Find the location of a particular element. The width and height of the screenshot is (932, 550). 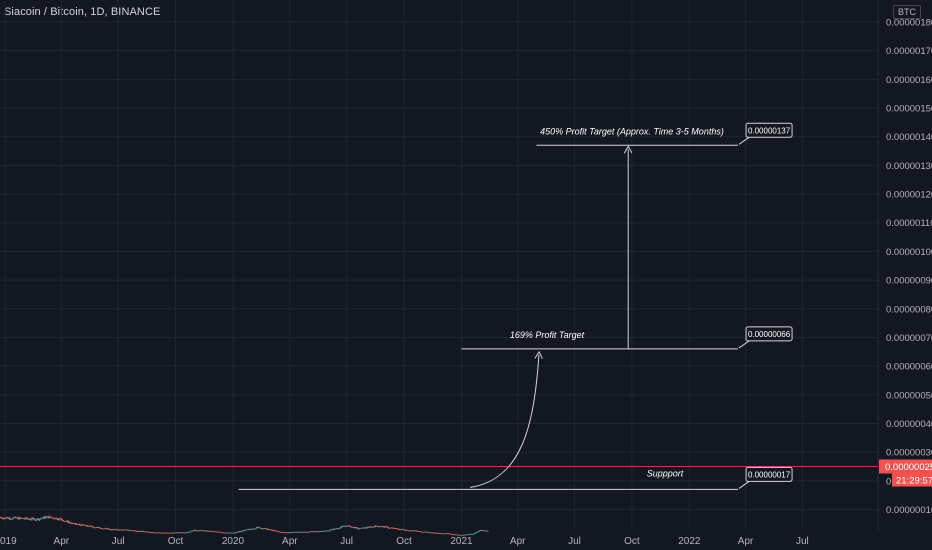

y-tick-label: 0.00000180 is located at coordinates (909, 23).